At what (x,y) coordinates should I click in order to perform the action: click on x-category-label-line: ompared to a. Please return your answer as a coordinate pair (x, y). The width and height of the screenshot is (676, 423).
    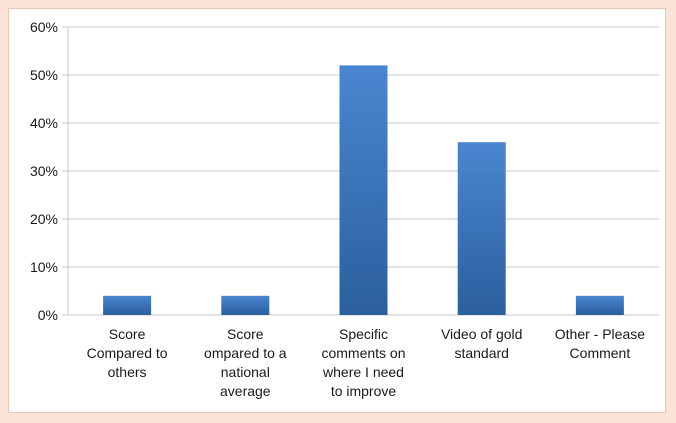
    Looking at the image, I should click on (245, 353).